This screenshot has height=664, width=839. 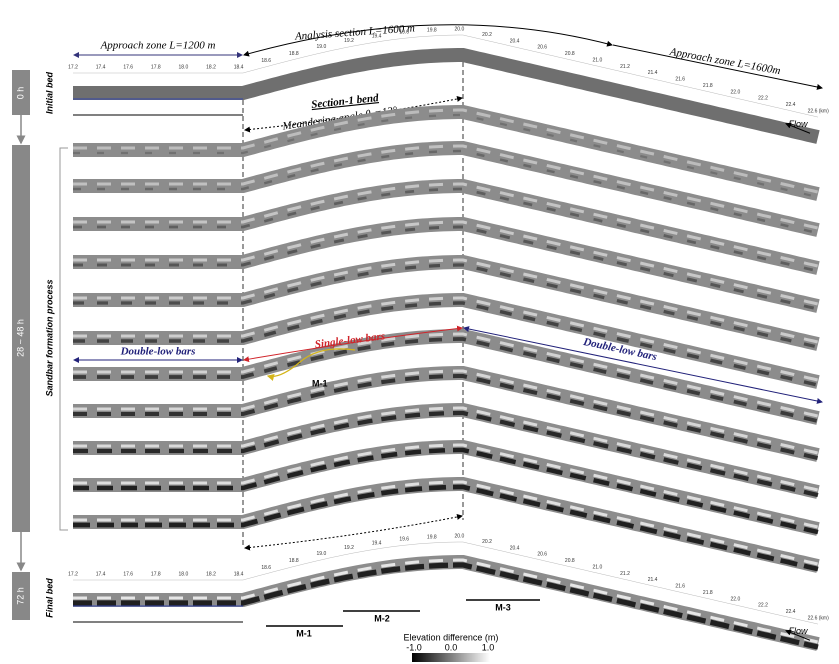 What do you see at coordinates (708, 86) in the screenshot?
I see `km-tick: 21.8` at bounding box center [708, 86].